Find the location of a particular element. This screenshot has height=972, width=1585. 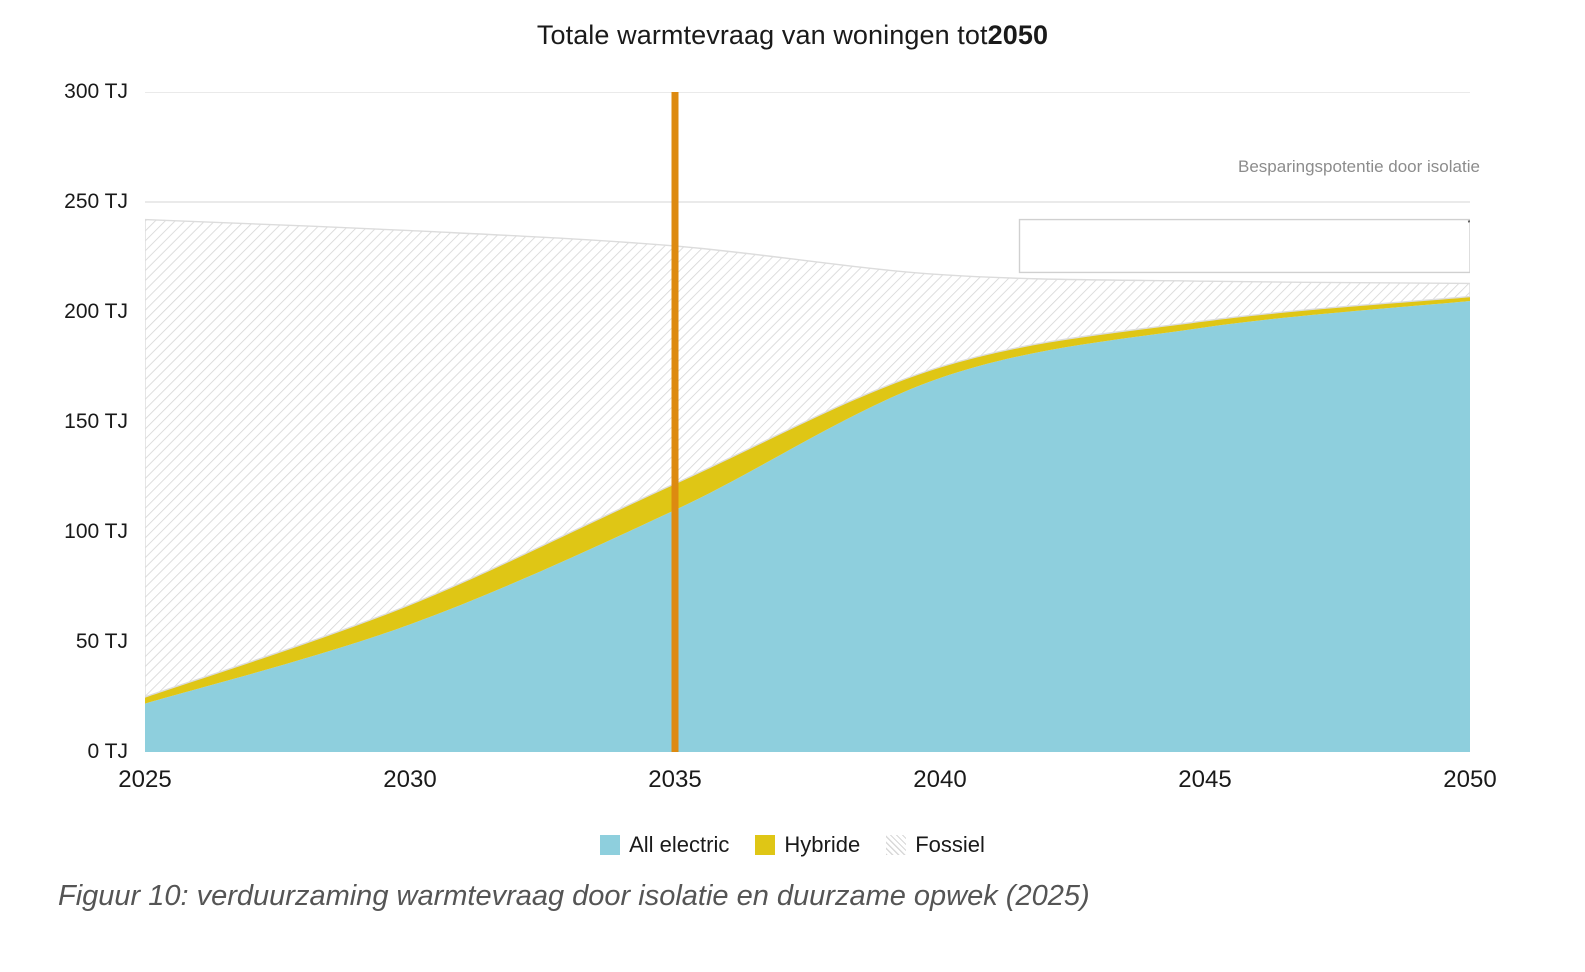

y-axis-tick-label: 0 TJ is located at coordinates (107, 751).